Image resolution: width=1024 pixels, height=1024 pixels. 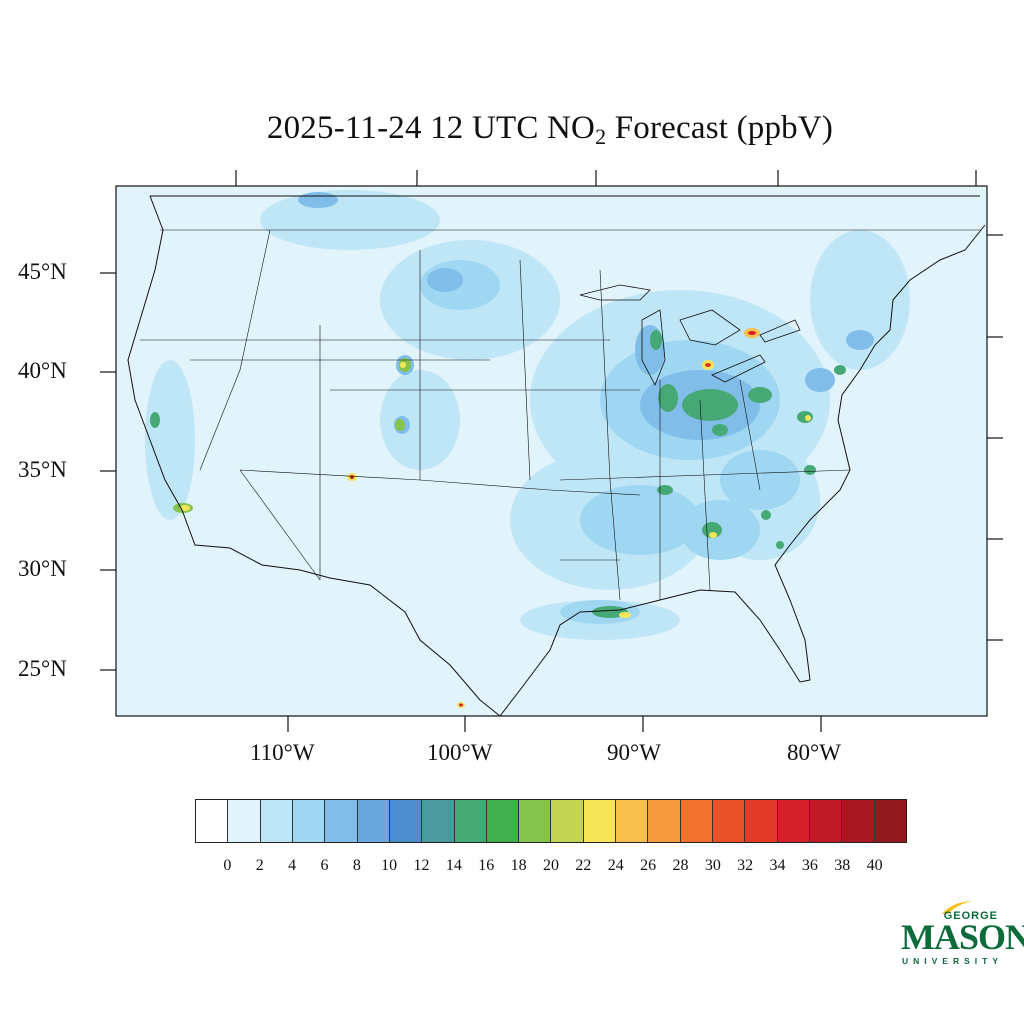 I want to click on logo-sub-text: UNIVERSITY, so click(x=953, y=961).